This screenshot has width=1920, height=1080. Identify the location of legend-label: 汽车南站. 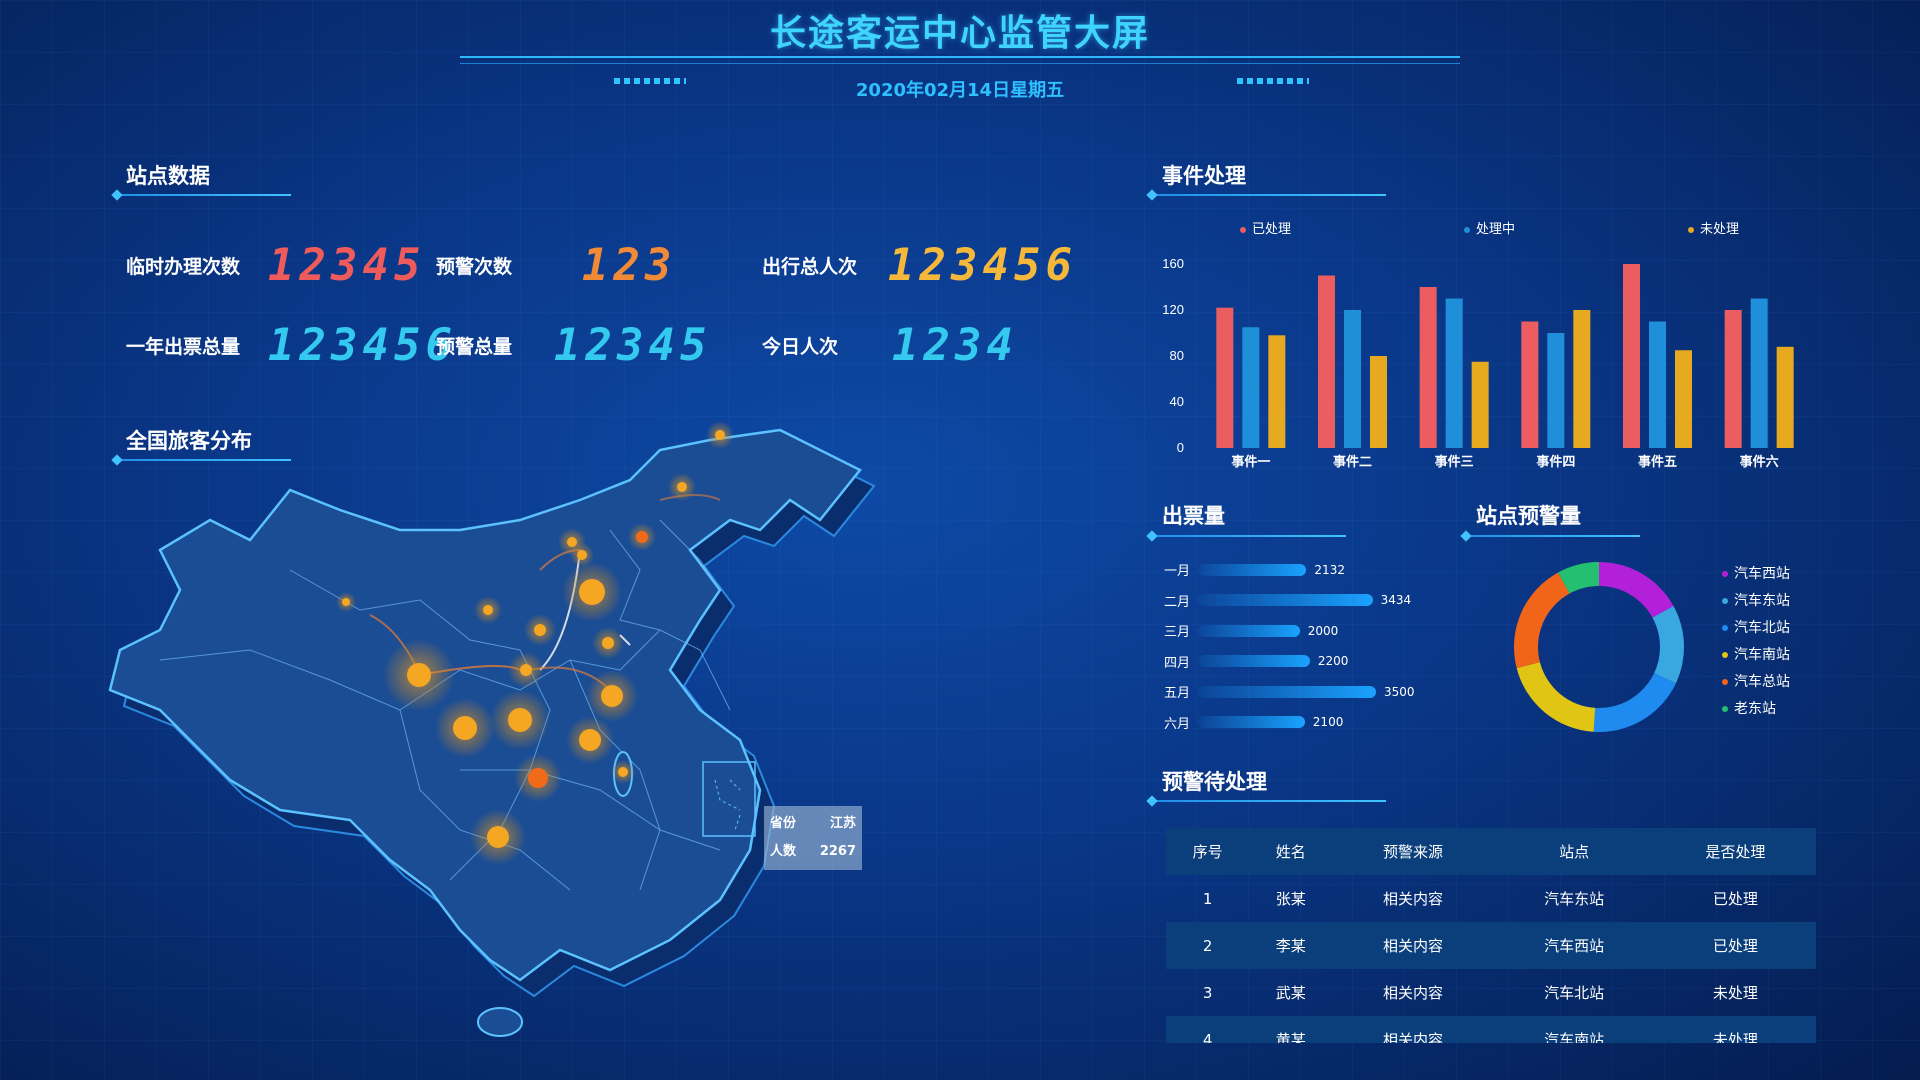
(1762, 655).